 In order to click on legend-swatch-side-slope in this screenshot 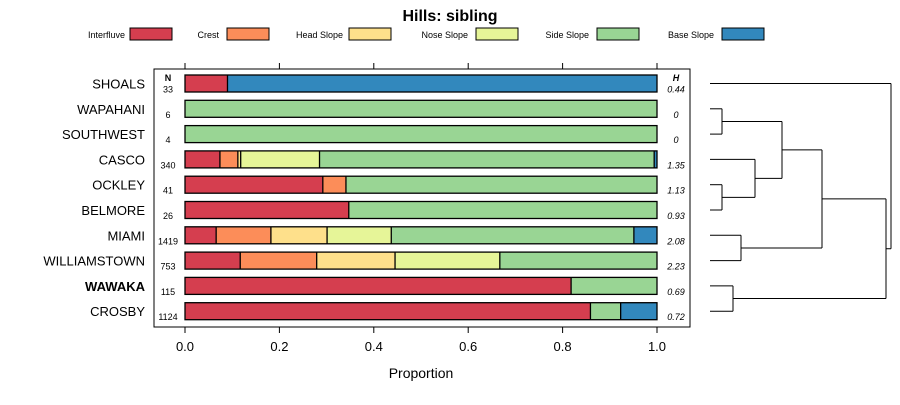, I will do `click(618, 34)`.